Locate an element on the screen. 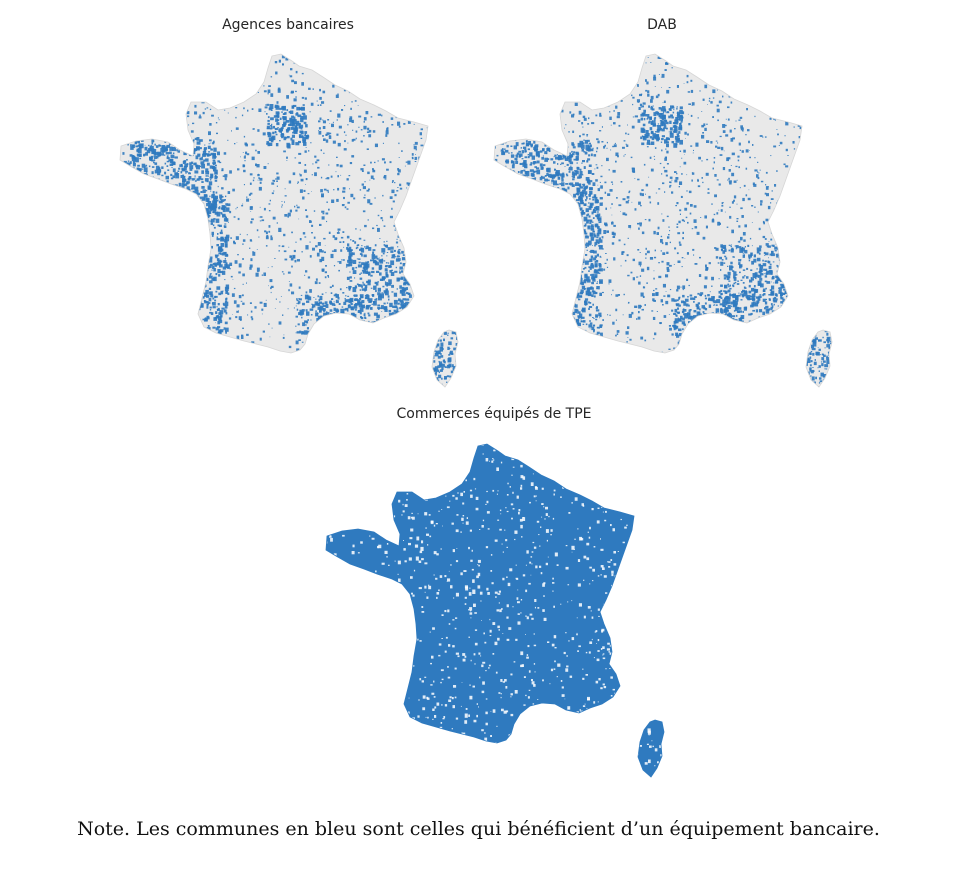  map-title-dab: DAB is located at coordinates (662, 25).